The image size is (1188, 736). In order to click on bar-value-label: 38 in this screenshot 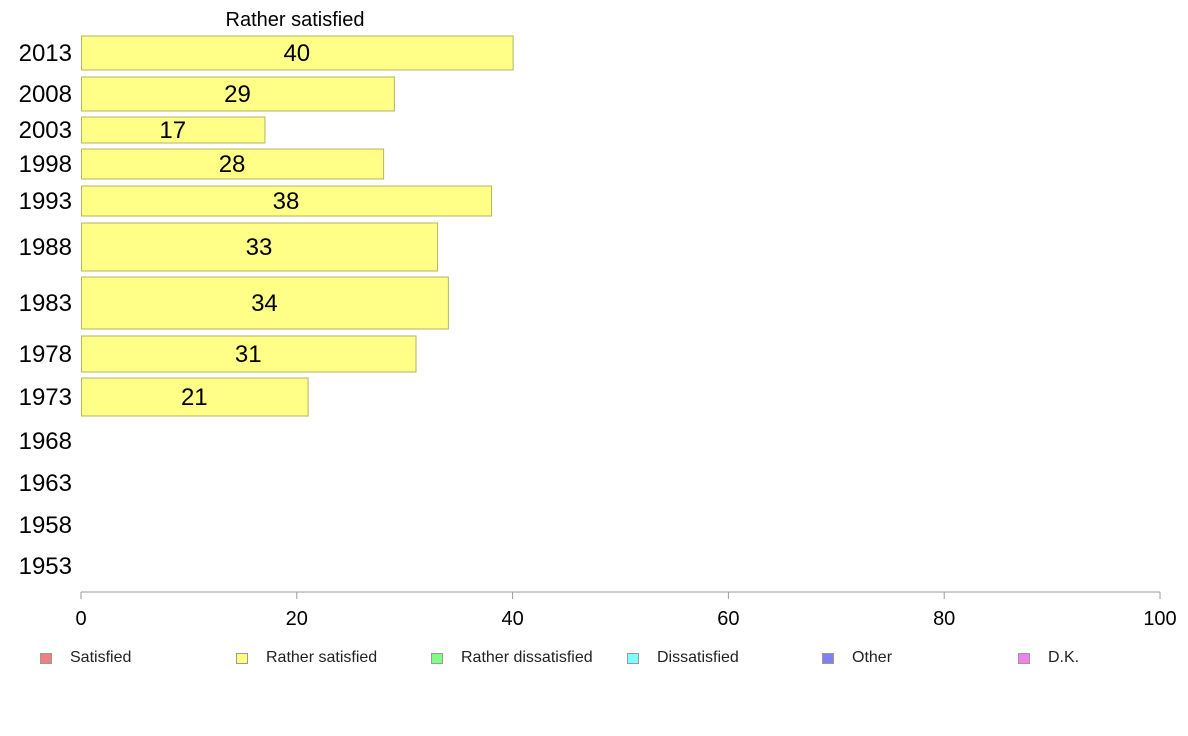, I will do `click(286, 201)`.